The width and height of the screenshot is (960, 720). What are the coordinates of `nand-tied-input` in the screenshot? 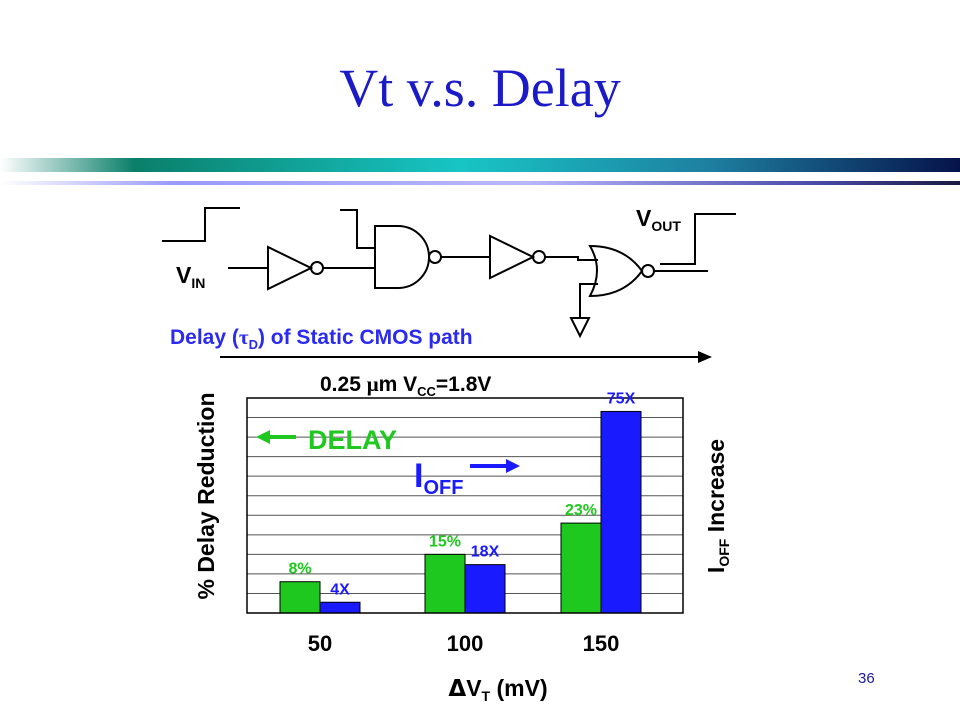 It's located at (357, 229).